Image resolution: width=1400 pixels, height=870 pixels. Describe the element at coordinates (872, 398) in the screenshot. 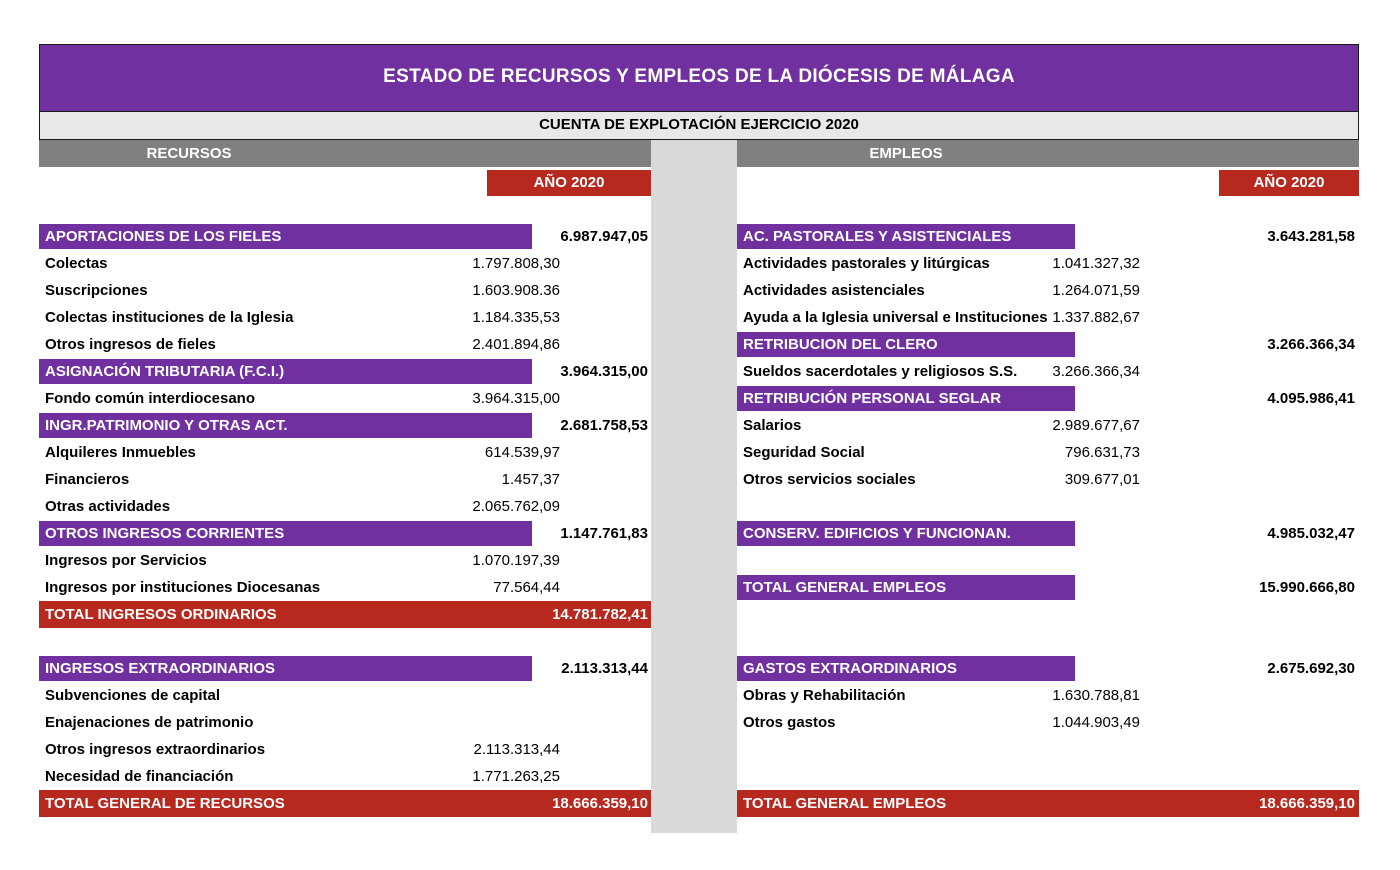

I see `section-label: RETRIBUCIÓN PERSONAL SEGLAR` at that location.